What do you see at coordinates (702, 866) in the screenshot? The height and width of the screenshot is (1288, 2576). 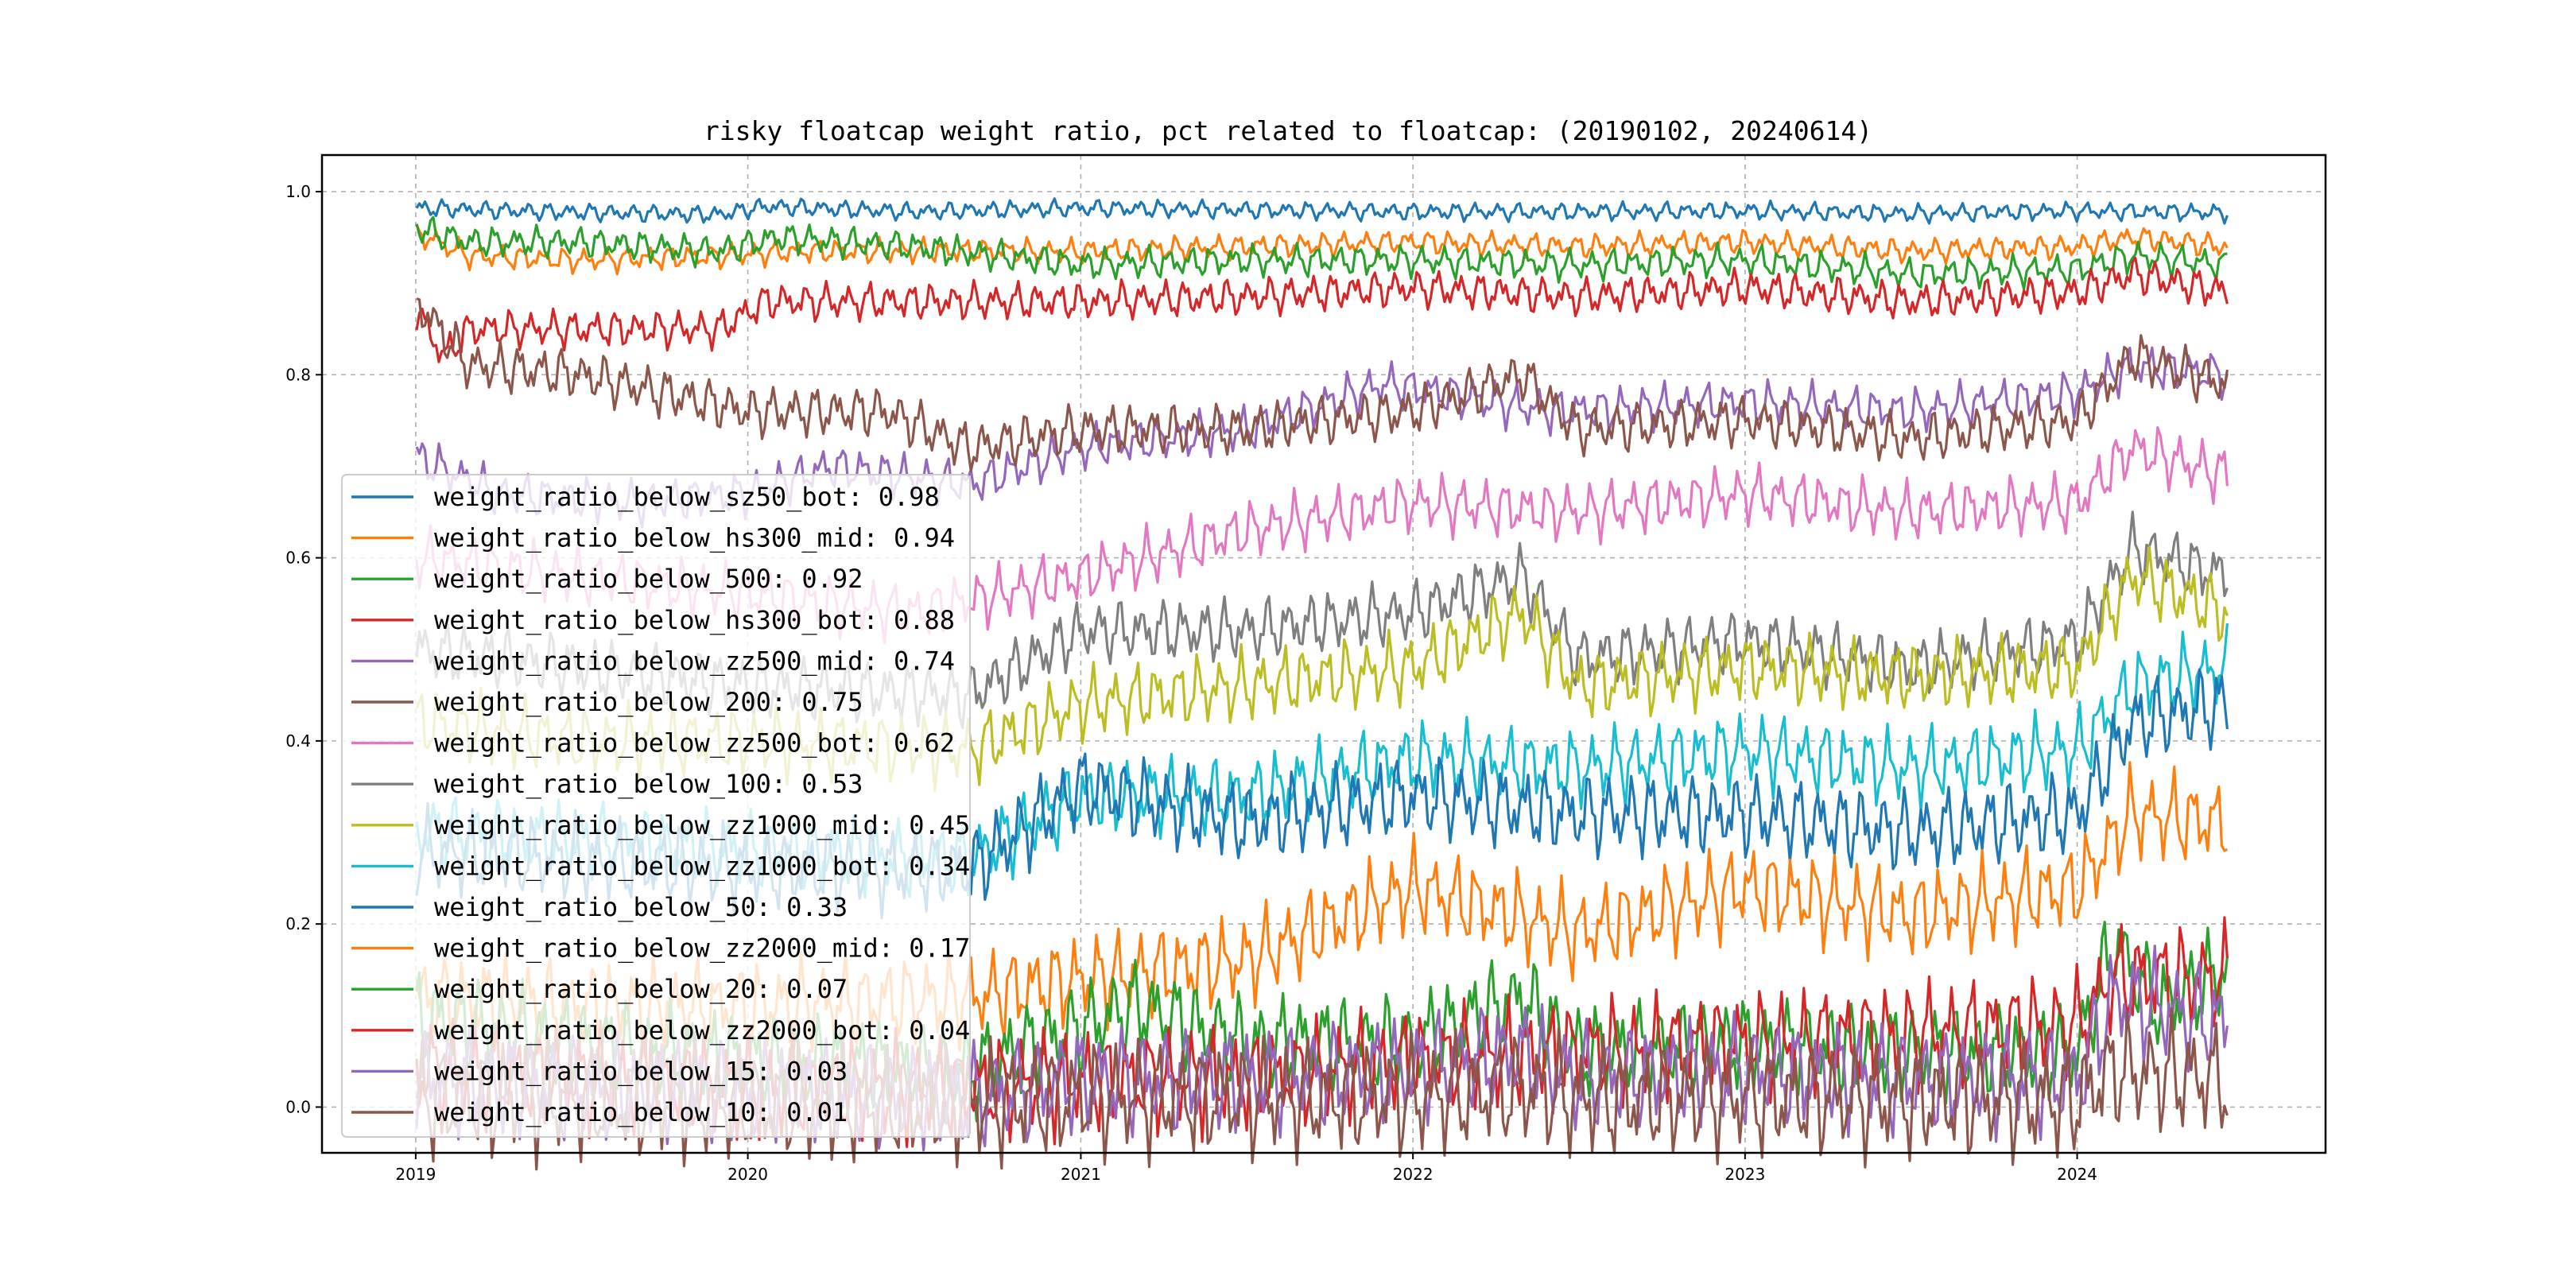 I see `legend-entry: weight_ratio_below_zz1000_bot: 0.34` at bounding box center [702, 866].